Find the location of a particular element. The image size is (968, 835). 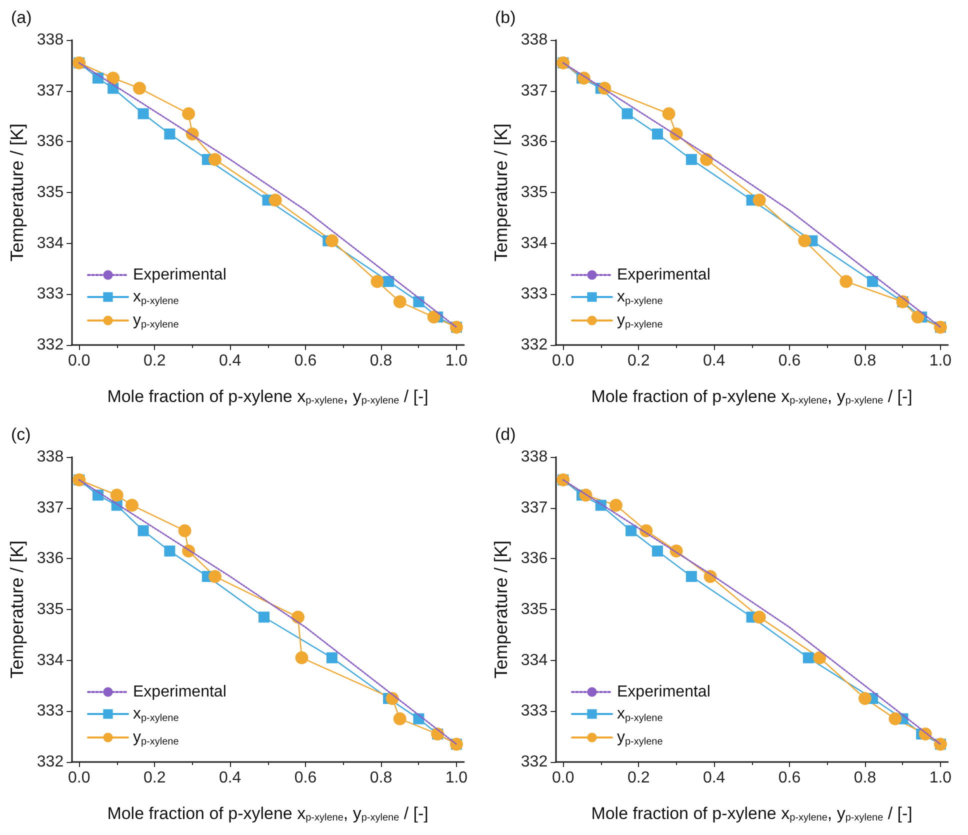

chart-title: (a) is located at coordinates (21, 17).